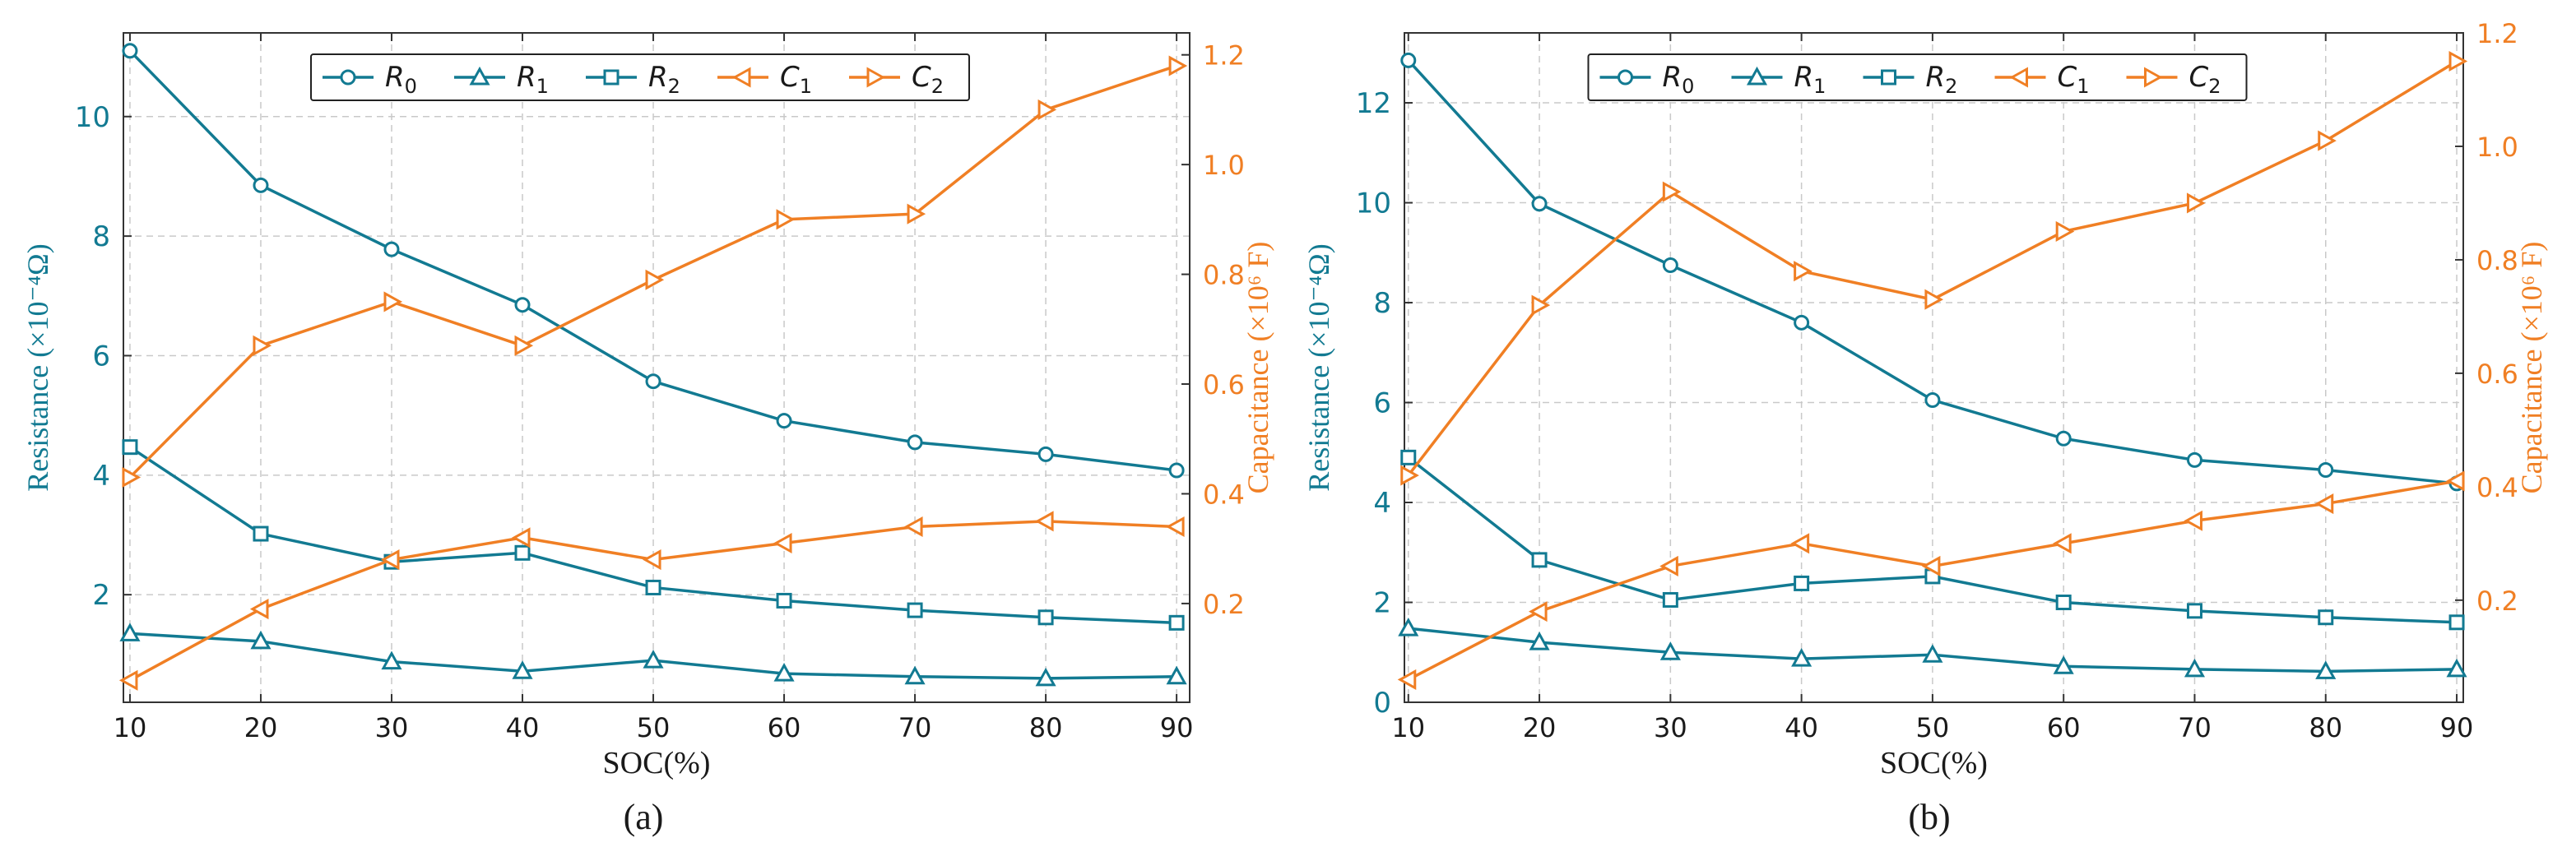 The width and height of the screenshot is (2576, 861). I want to click on y-right-axis-label: Capacitance (×10⁶ F), so click(2532, 368).